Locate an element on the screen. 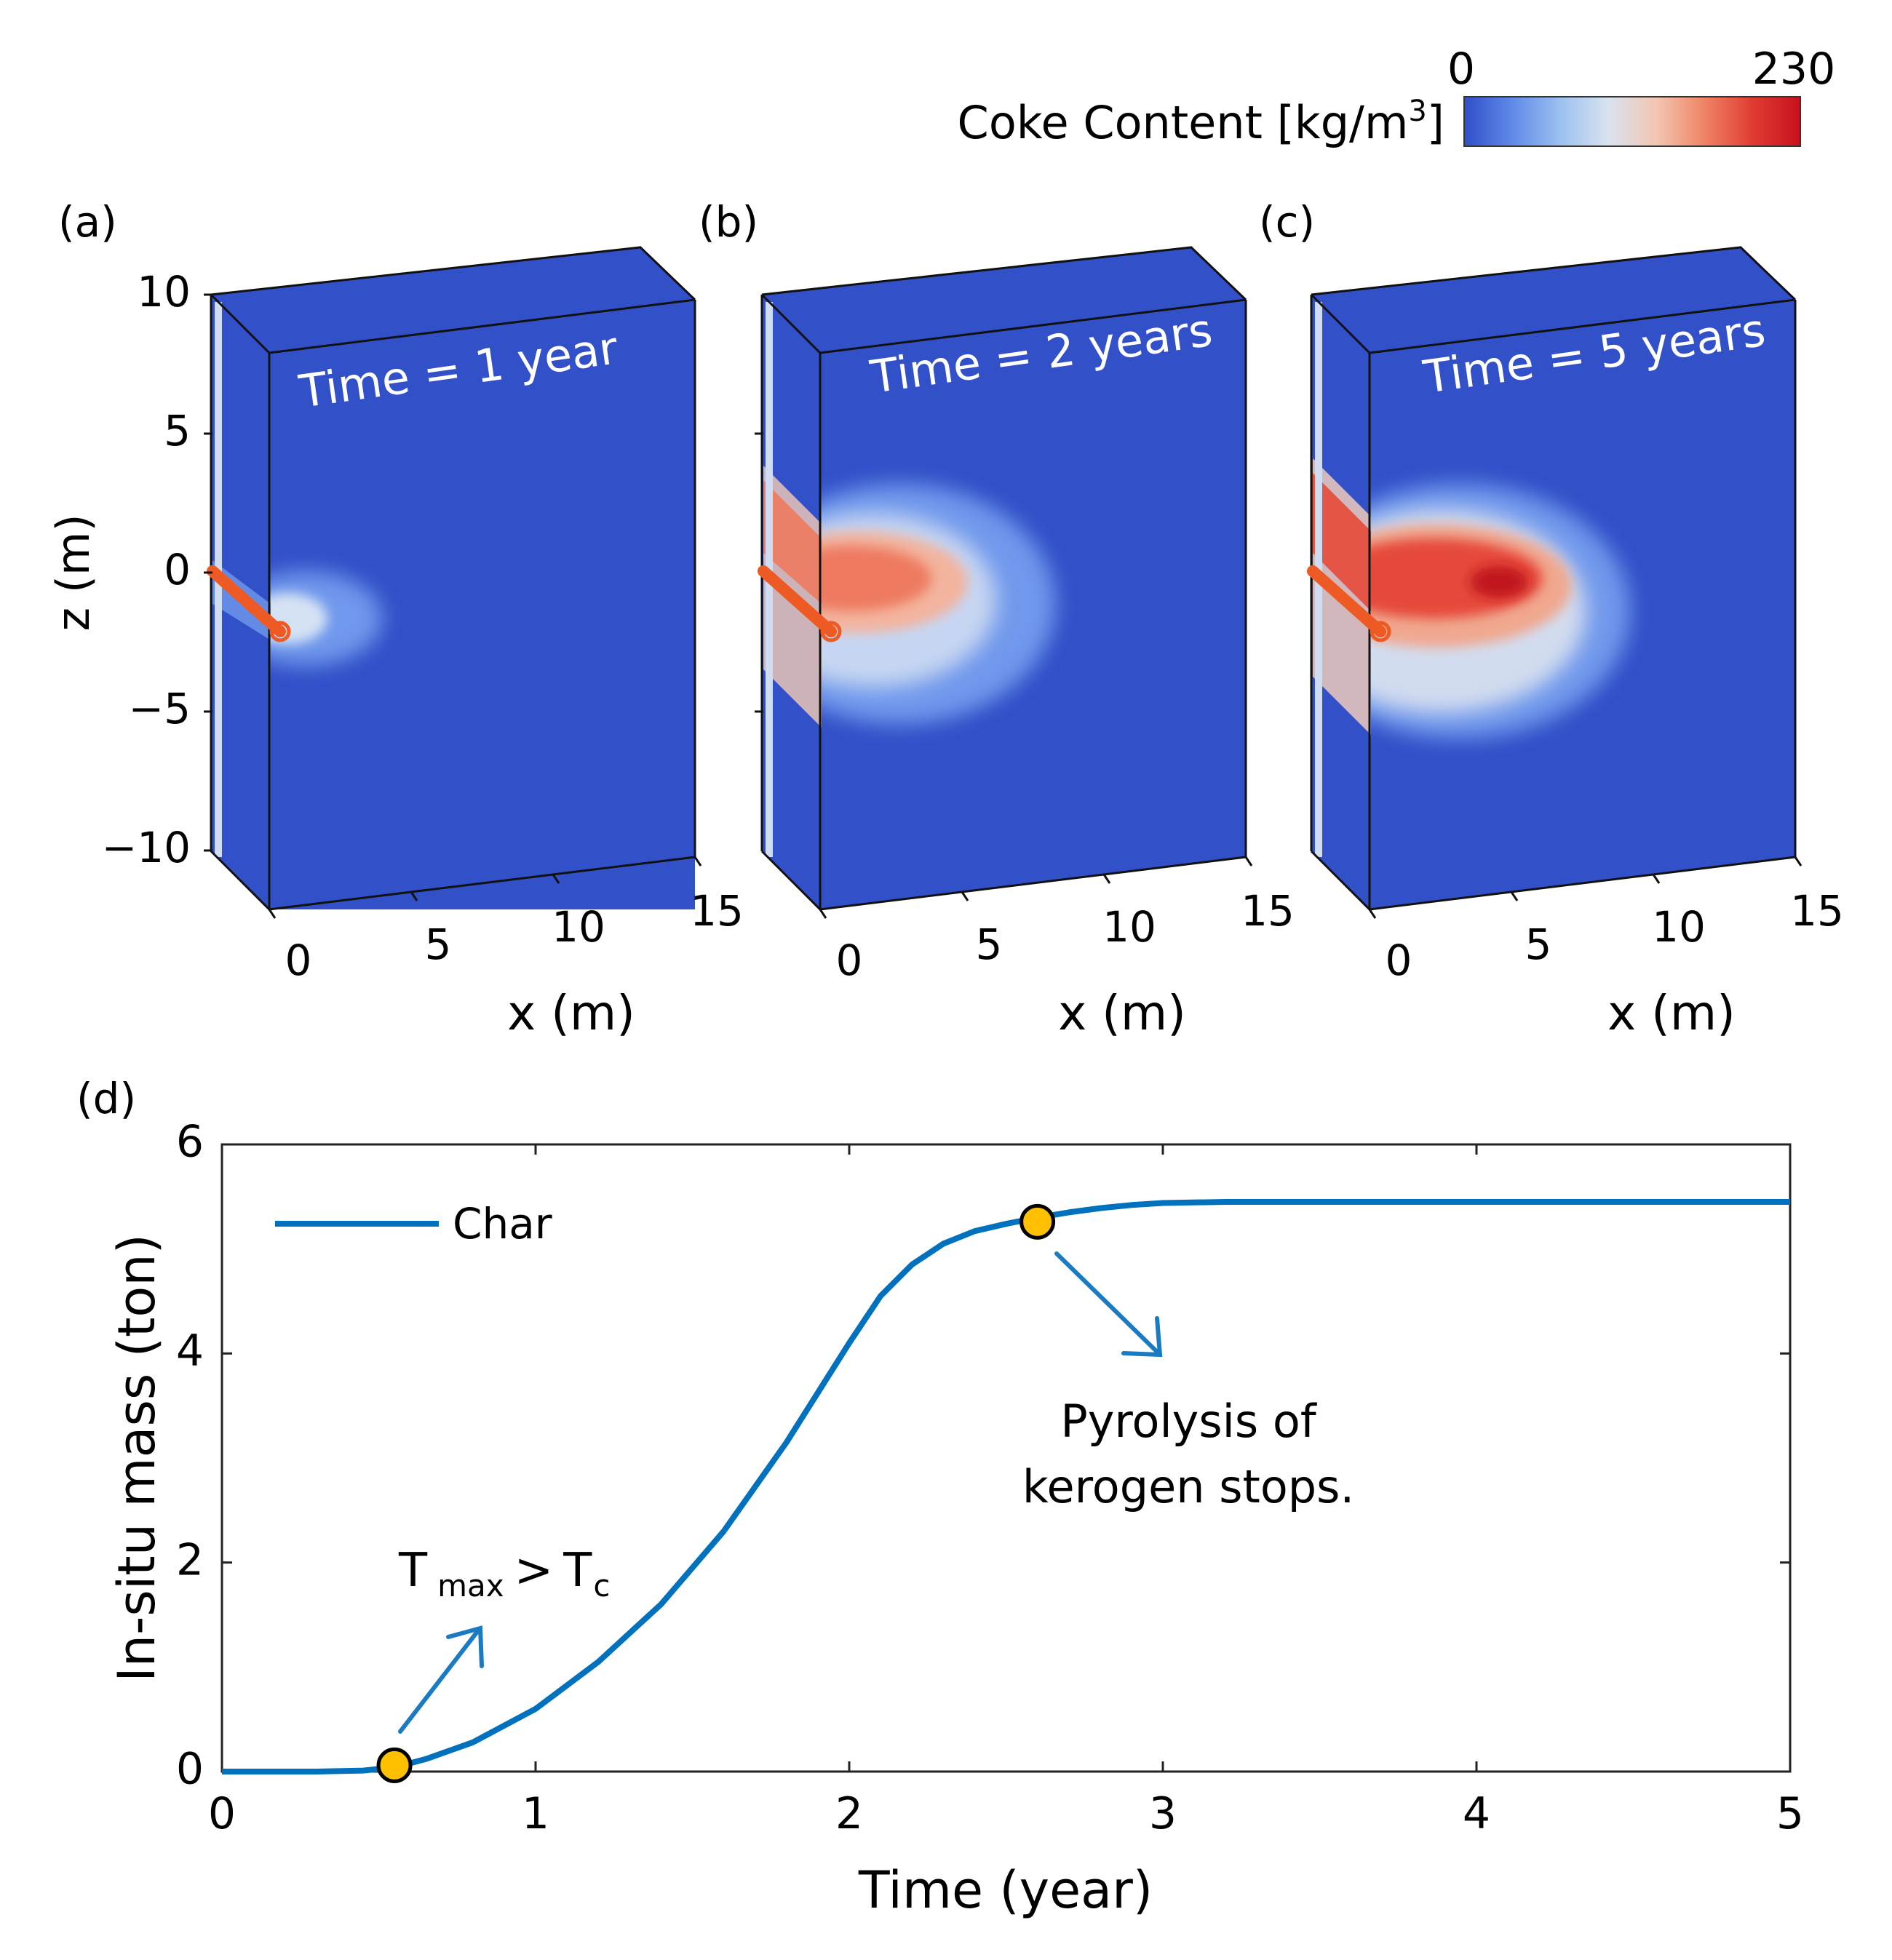  panel-b-x-tick-10: 10 is located at coordinates (1129, 927).